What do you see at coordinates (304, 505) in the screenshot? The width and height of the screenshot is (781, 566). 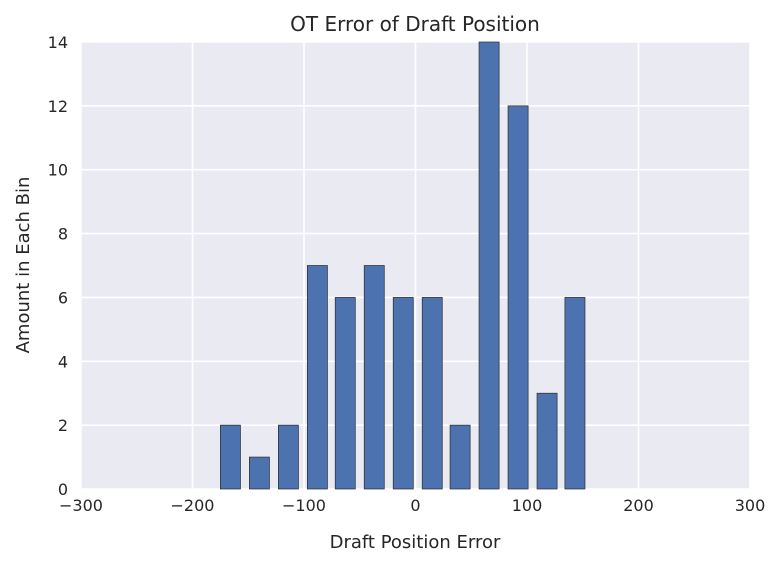 I see `x-tick-label: −100` at bounding box center [304, 505].